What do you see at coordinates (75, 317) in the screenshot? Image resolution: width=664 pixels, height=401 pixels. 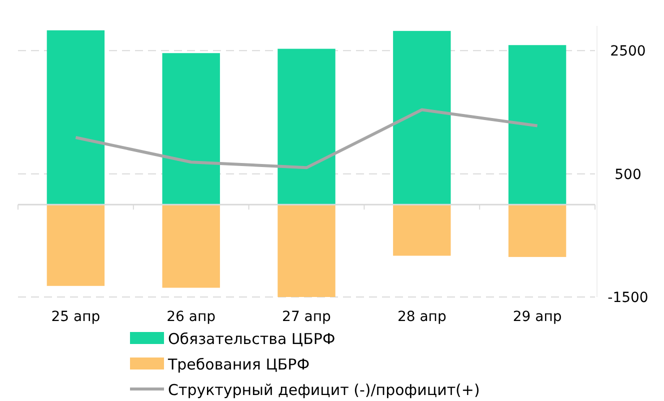 I see `x-tick-label: 25 апр` at bounding box center [75, 317].